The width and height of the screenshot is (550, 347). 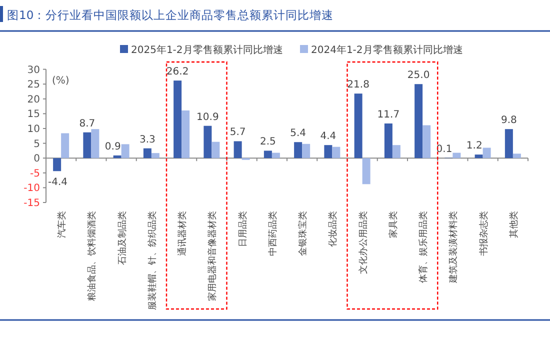 I want to click on x-tick-label: 汽车类, so click(x=62, y=224).